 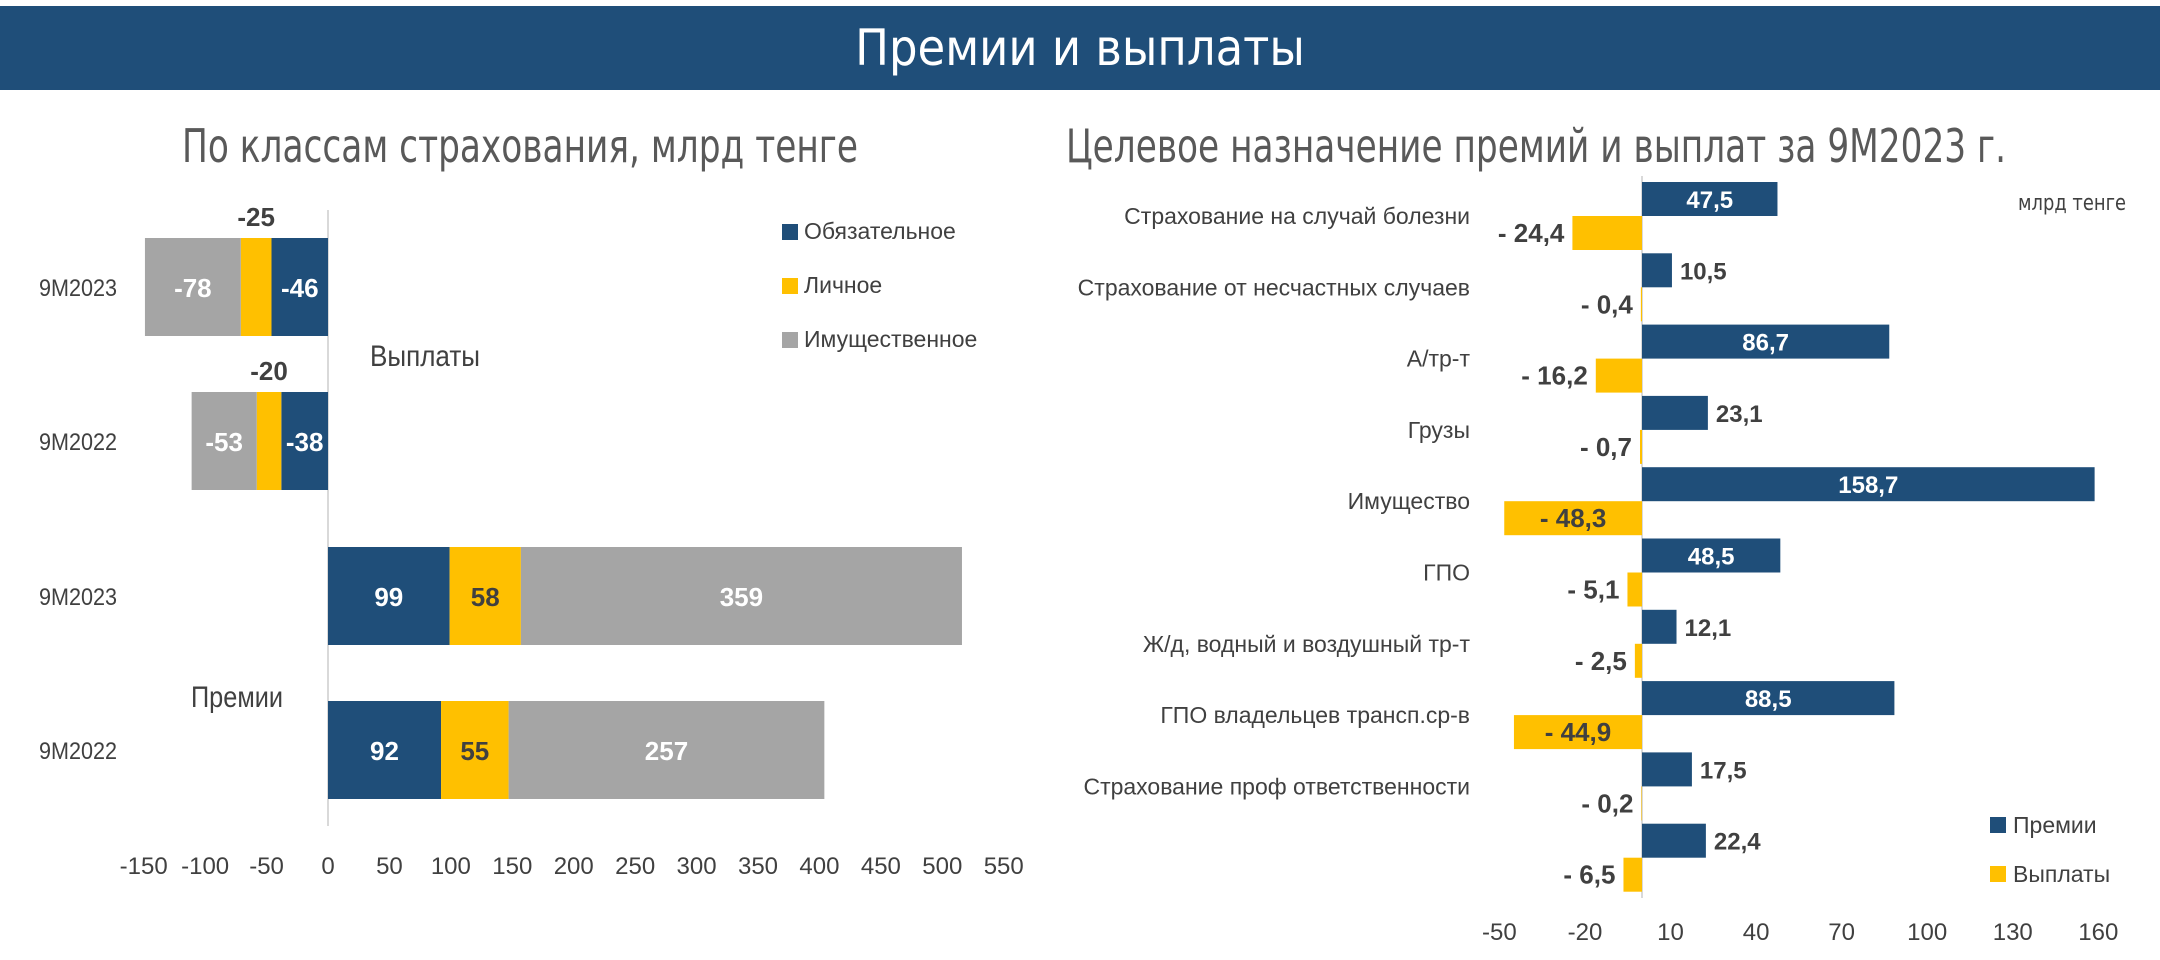 What do you see at coordinates (790, 232) in the screenshot?
I see `legend-swatch-обязательное` at bounding box center [790, 232].